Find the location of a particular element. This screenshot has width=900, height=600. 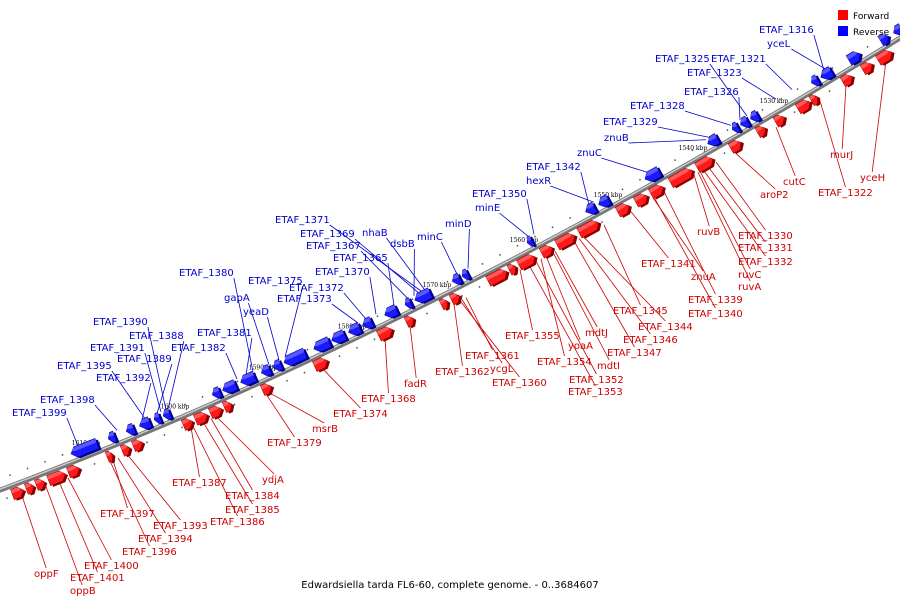

forward-gene-label: ETAF_1340 is located at coordinates (715, 314).